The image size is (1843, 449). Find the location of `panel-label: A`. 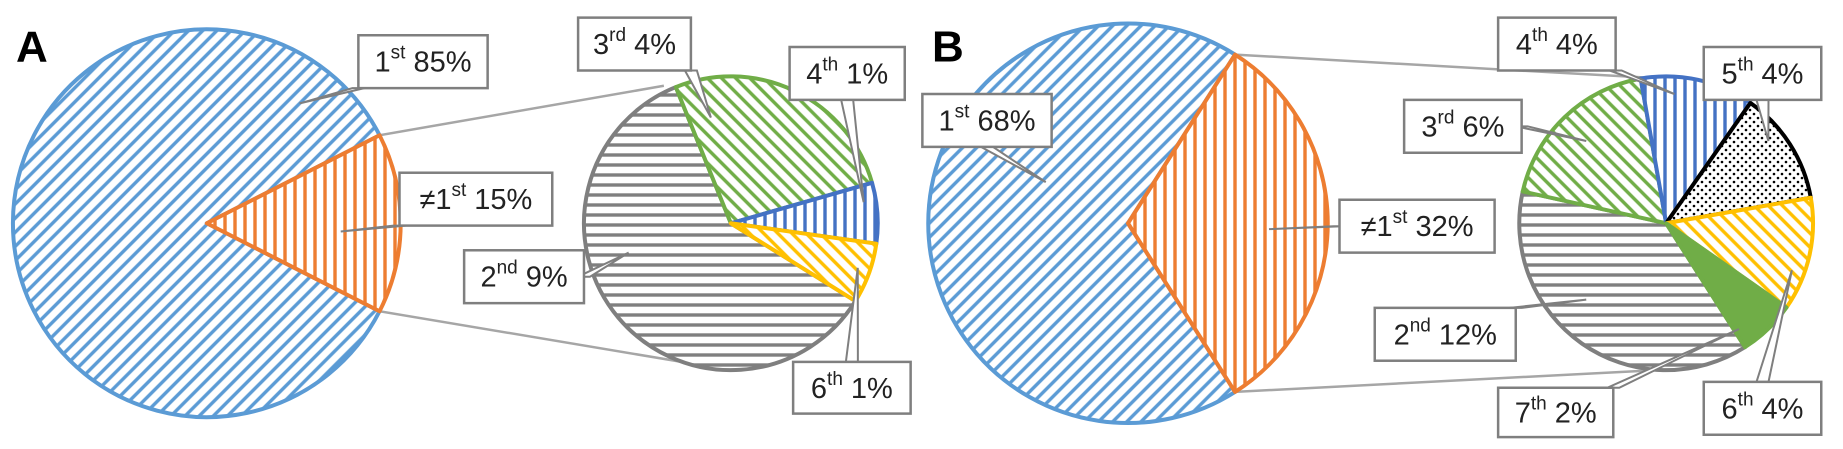

panel-label: A is located at coordinates (32, 47).